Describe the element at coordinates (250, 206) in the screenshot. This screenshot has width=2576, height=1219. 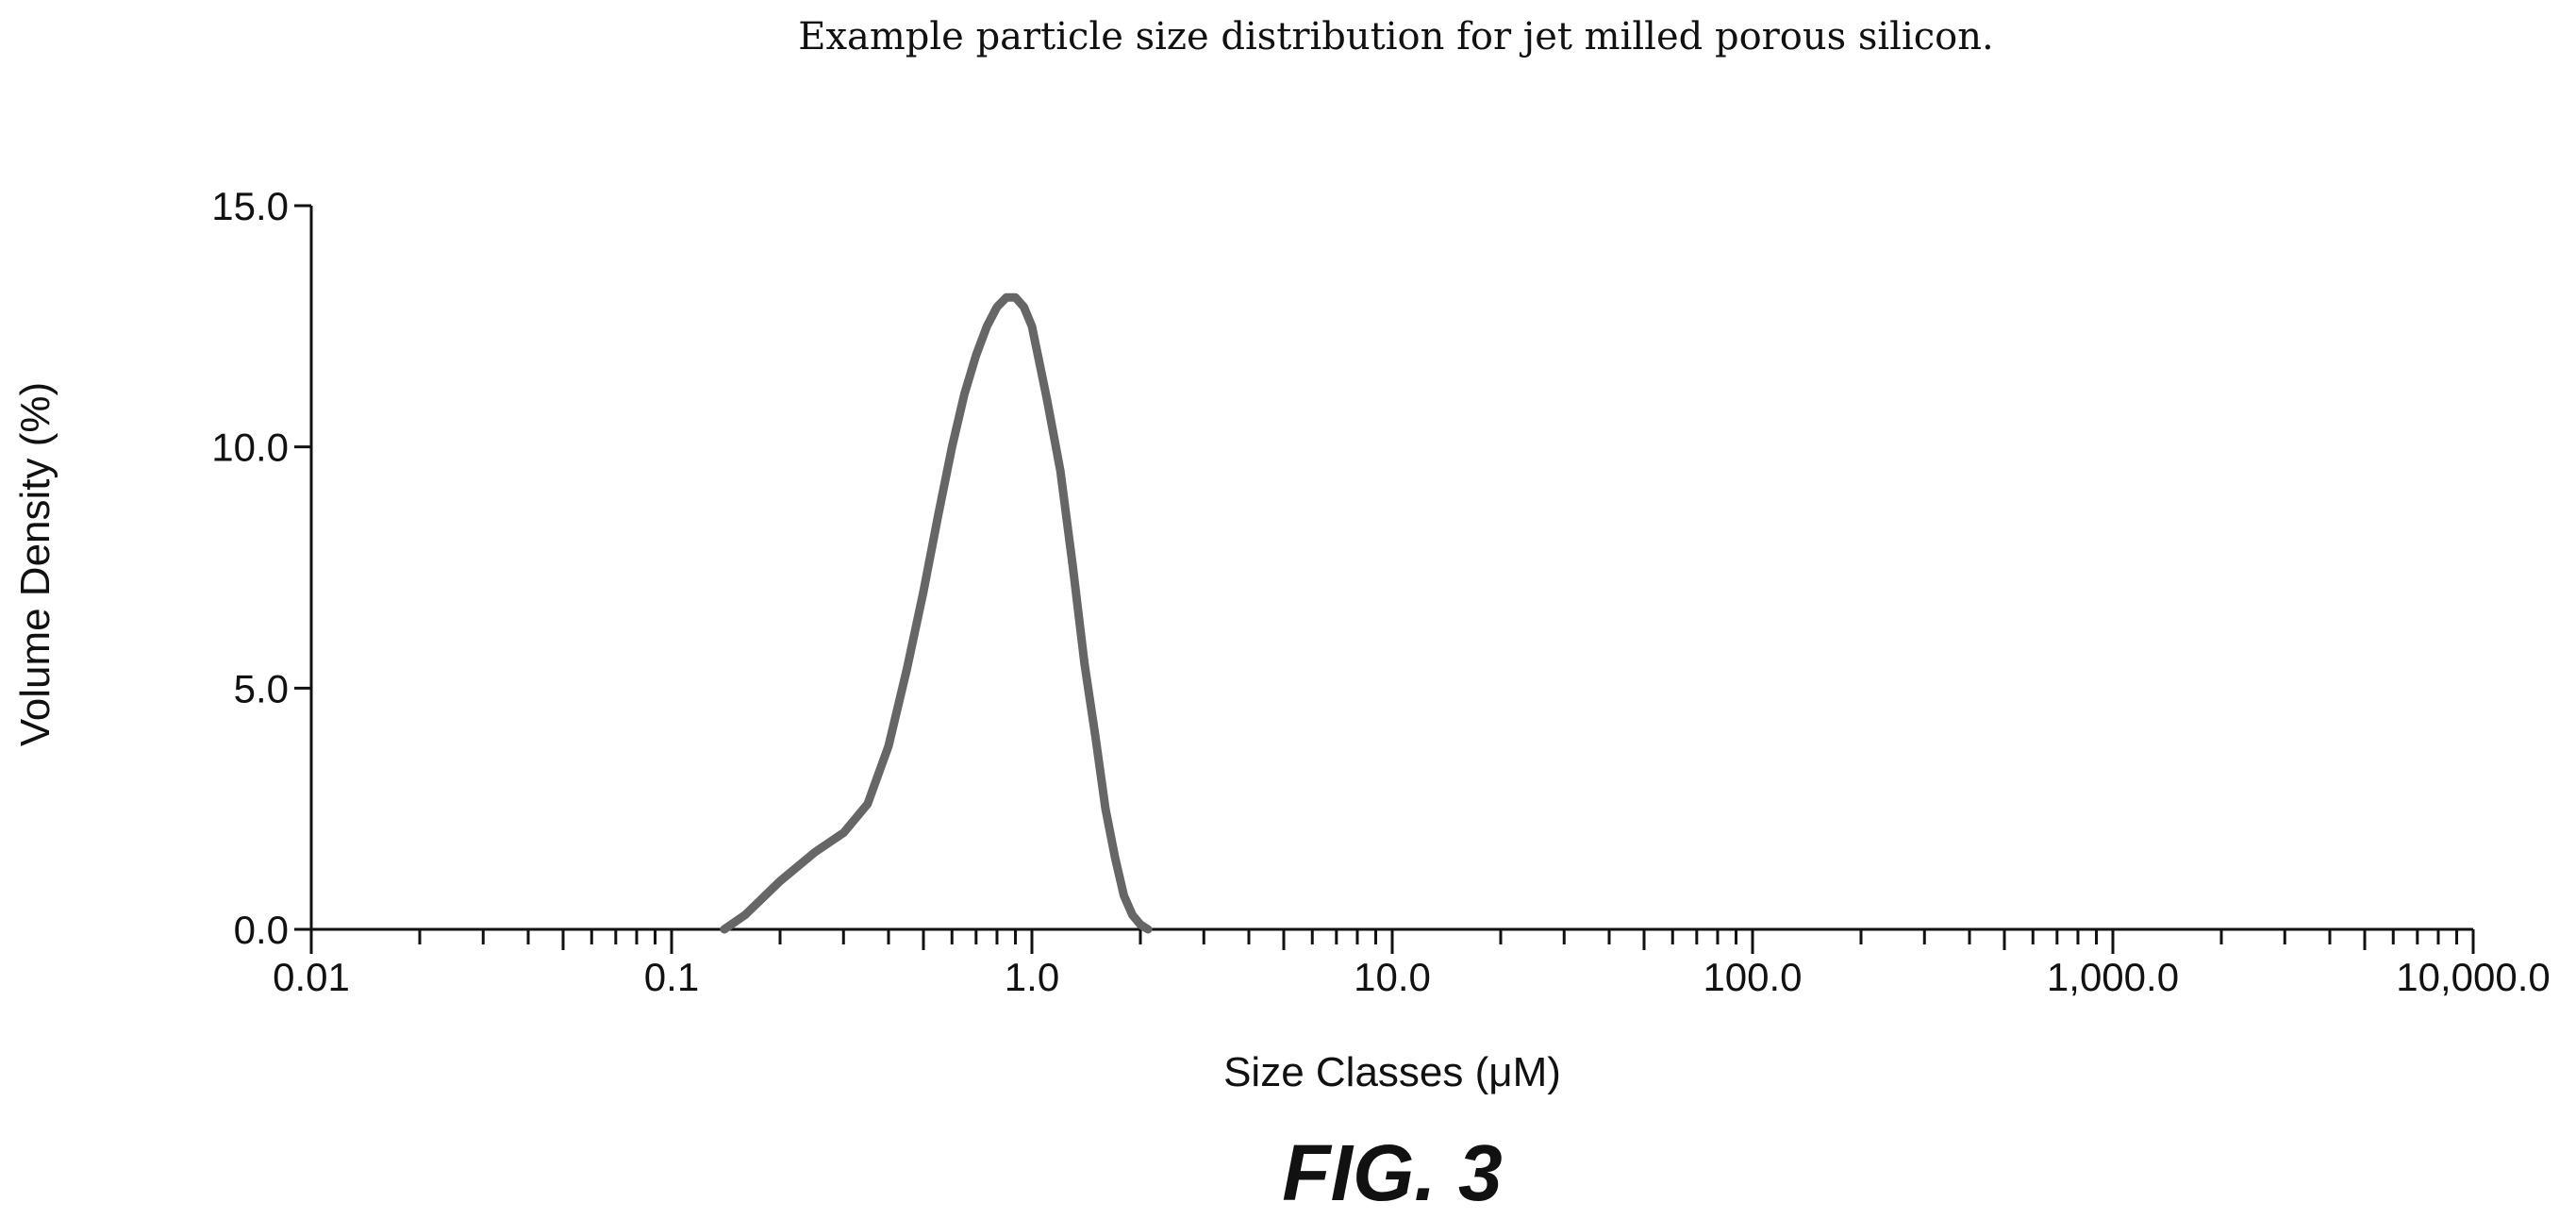
I see `y-tick-label: 15.0` at that location.